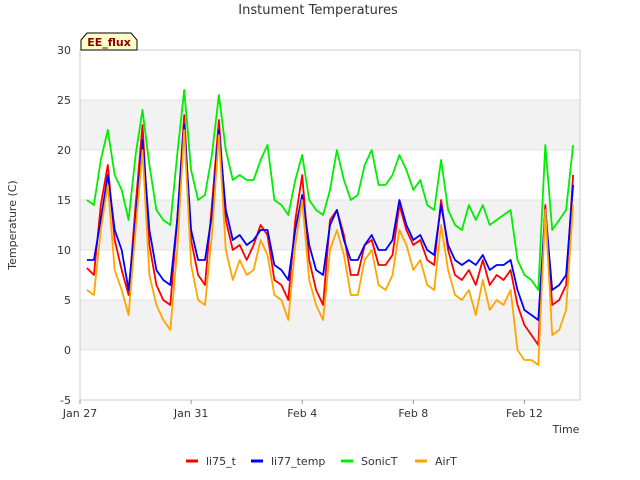 The width and height of the screenshot is (640, 480). Describe the element at coordinates (64, 200) in the screenshot. I see `y-tick-label: 15` at that location.